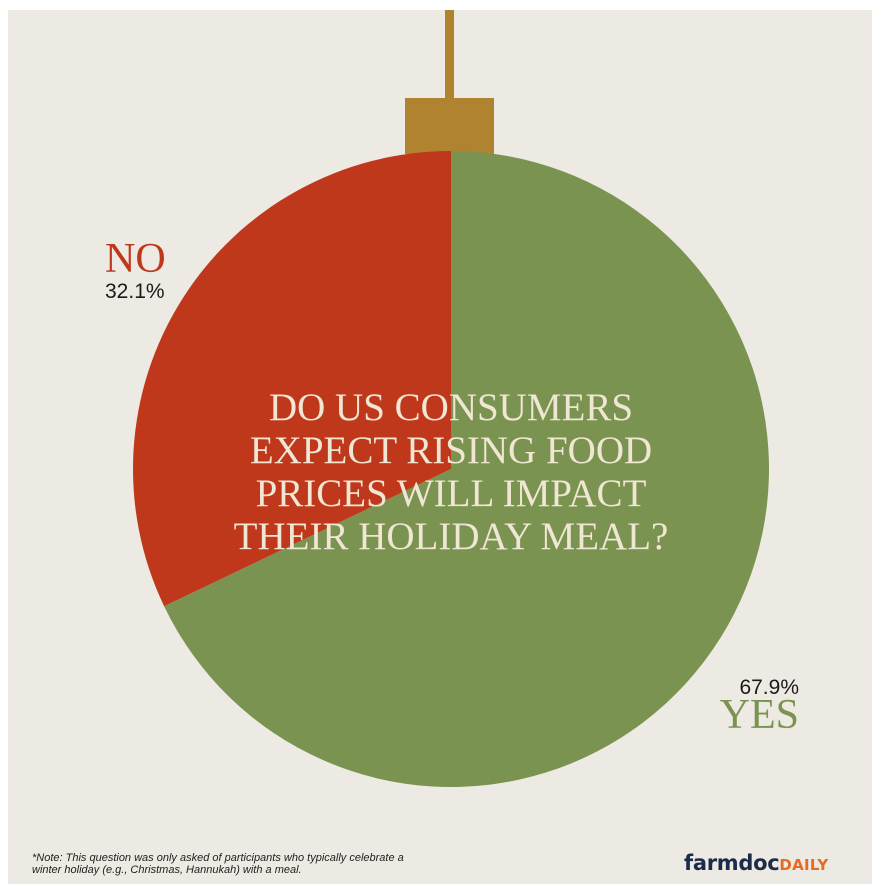 This screenshot has height=886, width=881. I want to click on ornament-cap, so click(449, 126).